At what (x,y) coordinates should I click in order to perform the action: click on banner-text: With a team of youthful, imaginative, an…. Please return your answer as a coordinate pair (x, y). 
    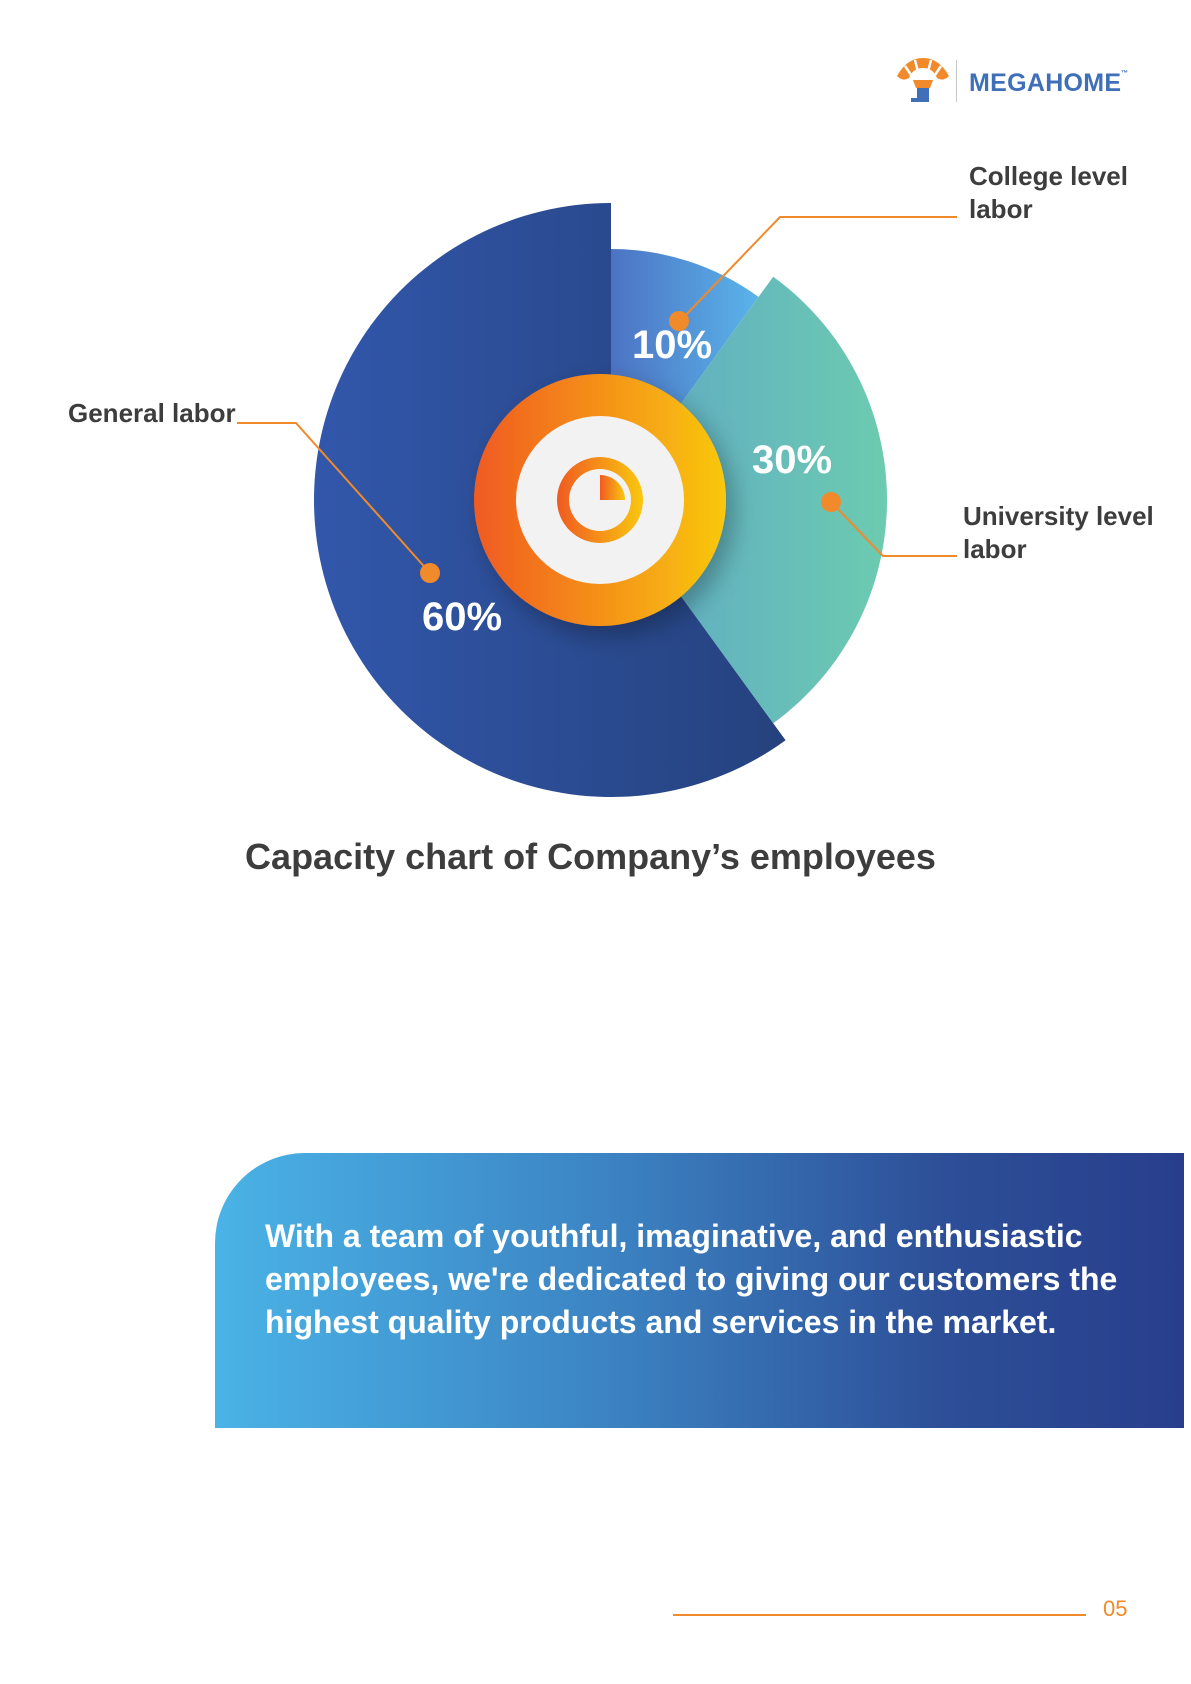
    Looking at the image, I should click on (691, 1279).